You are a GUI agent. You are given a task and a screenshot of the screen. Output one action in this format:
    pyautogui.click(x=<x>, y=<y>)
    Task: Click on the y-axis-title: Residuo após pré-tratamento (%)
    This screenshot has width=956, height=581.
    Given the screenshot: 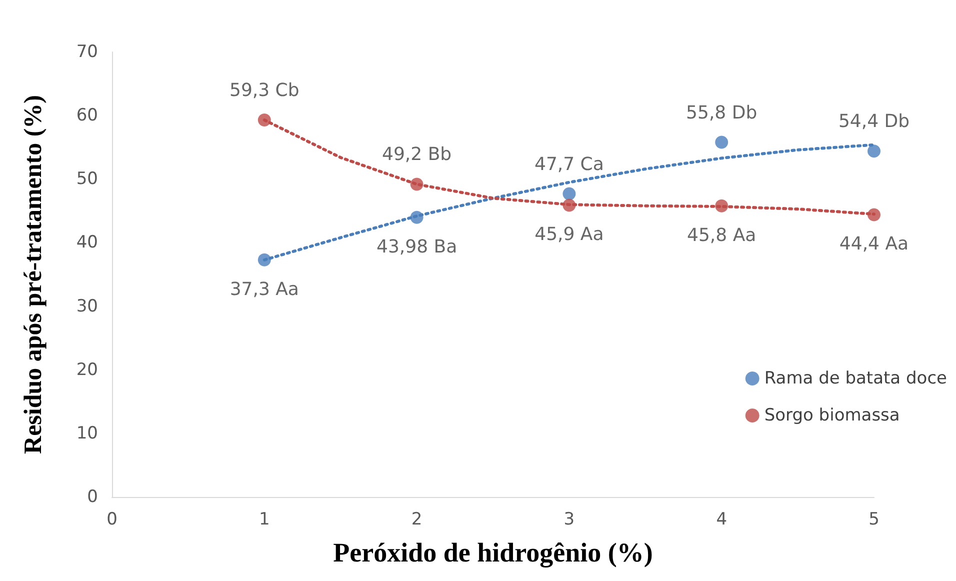 What is the action you would take?
    pyautogui.click(x=33, y=274)
    